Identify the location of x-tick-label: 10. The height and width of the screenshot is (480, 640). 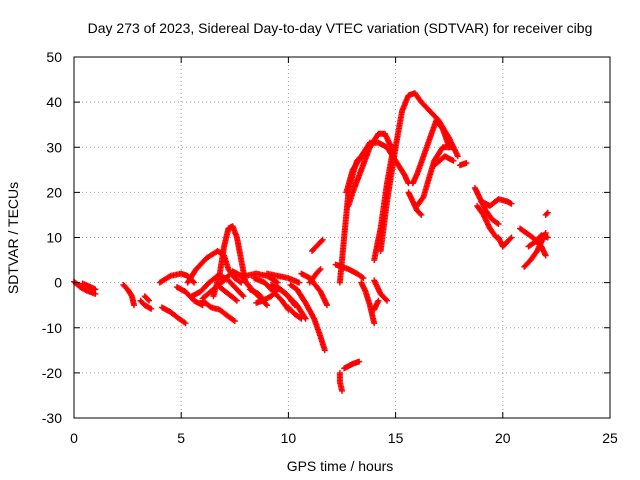
(289, 438).